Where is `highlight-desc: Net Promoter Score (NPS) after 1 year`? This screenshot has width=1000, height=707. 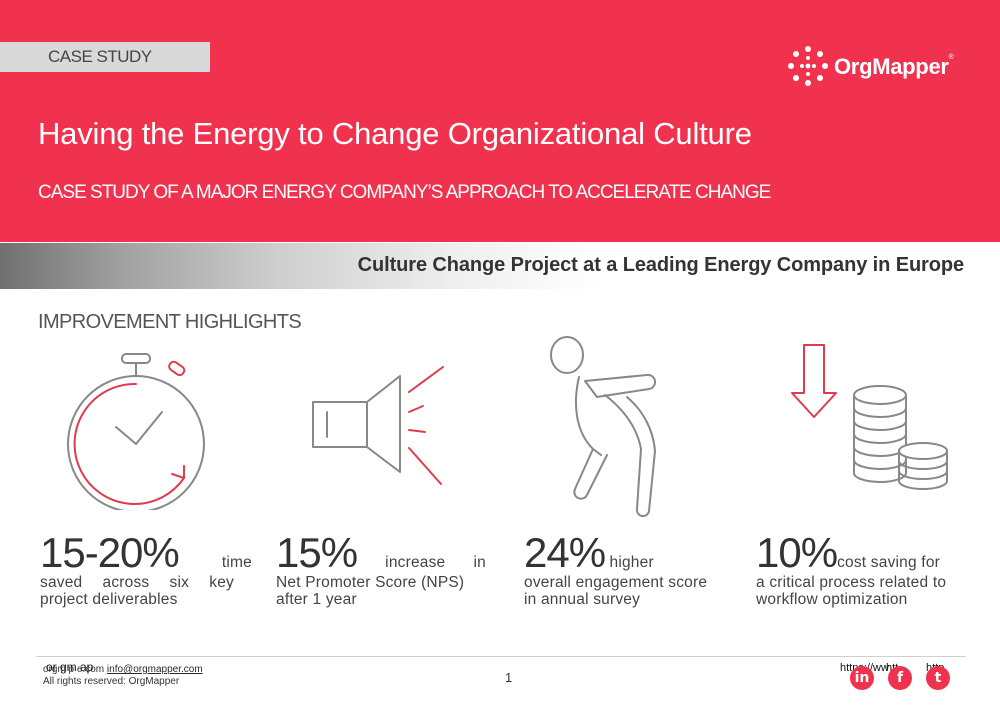
highlight-desc: Net Promoter Score (NPS) after 1 year is located at coordinates (370, 591).